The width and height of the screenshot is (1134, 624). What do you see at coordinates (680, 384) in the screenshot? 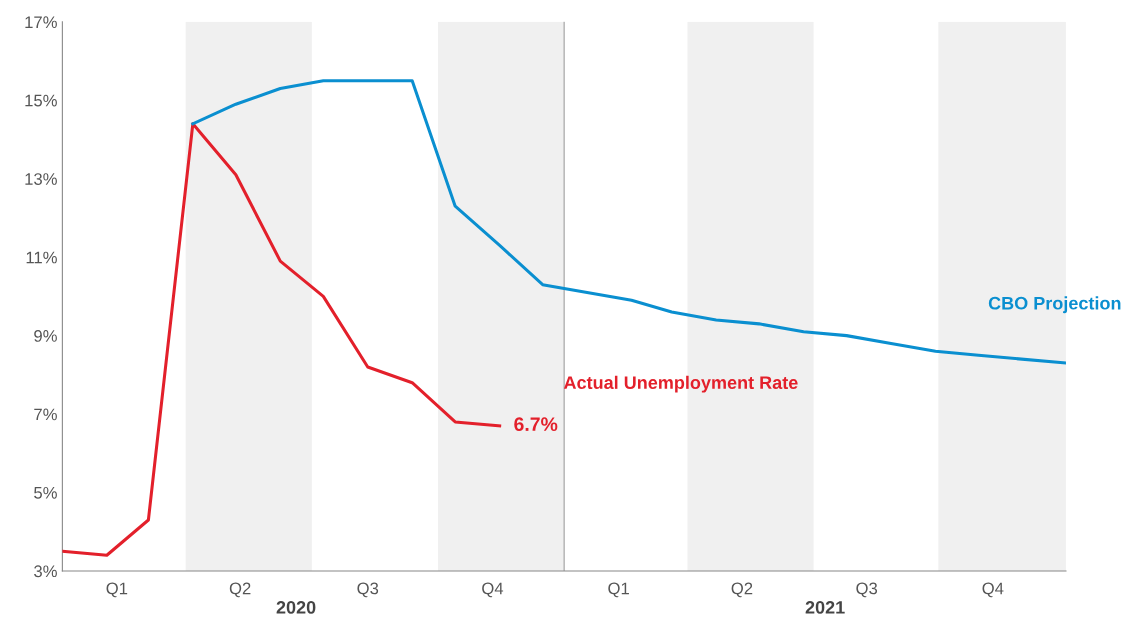
I see `text: Actual Unemployment Rate` at bounding box center [680, 384].